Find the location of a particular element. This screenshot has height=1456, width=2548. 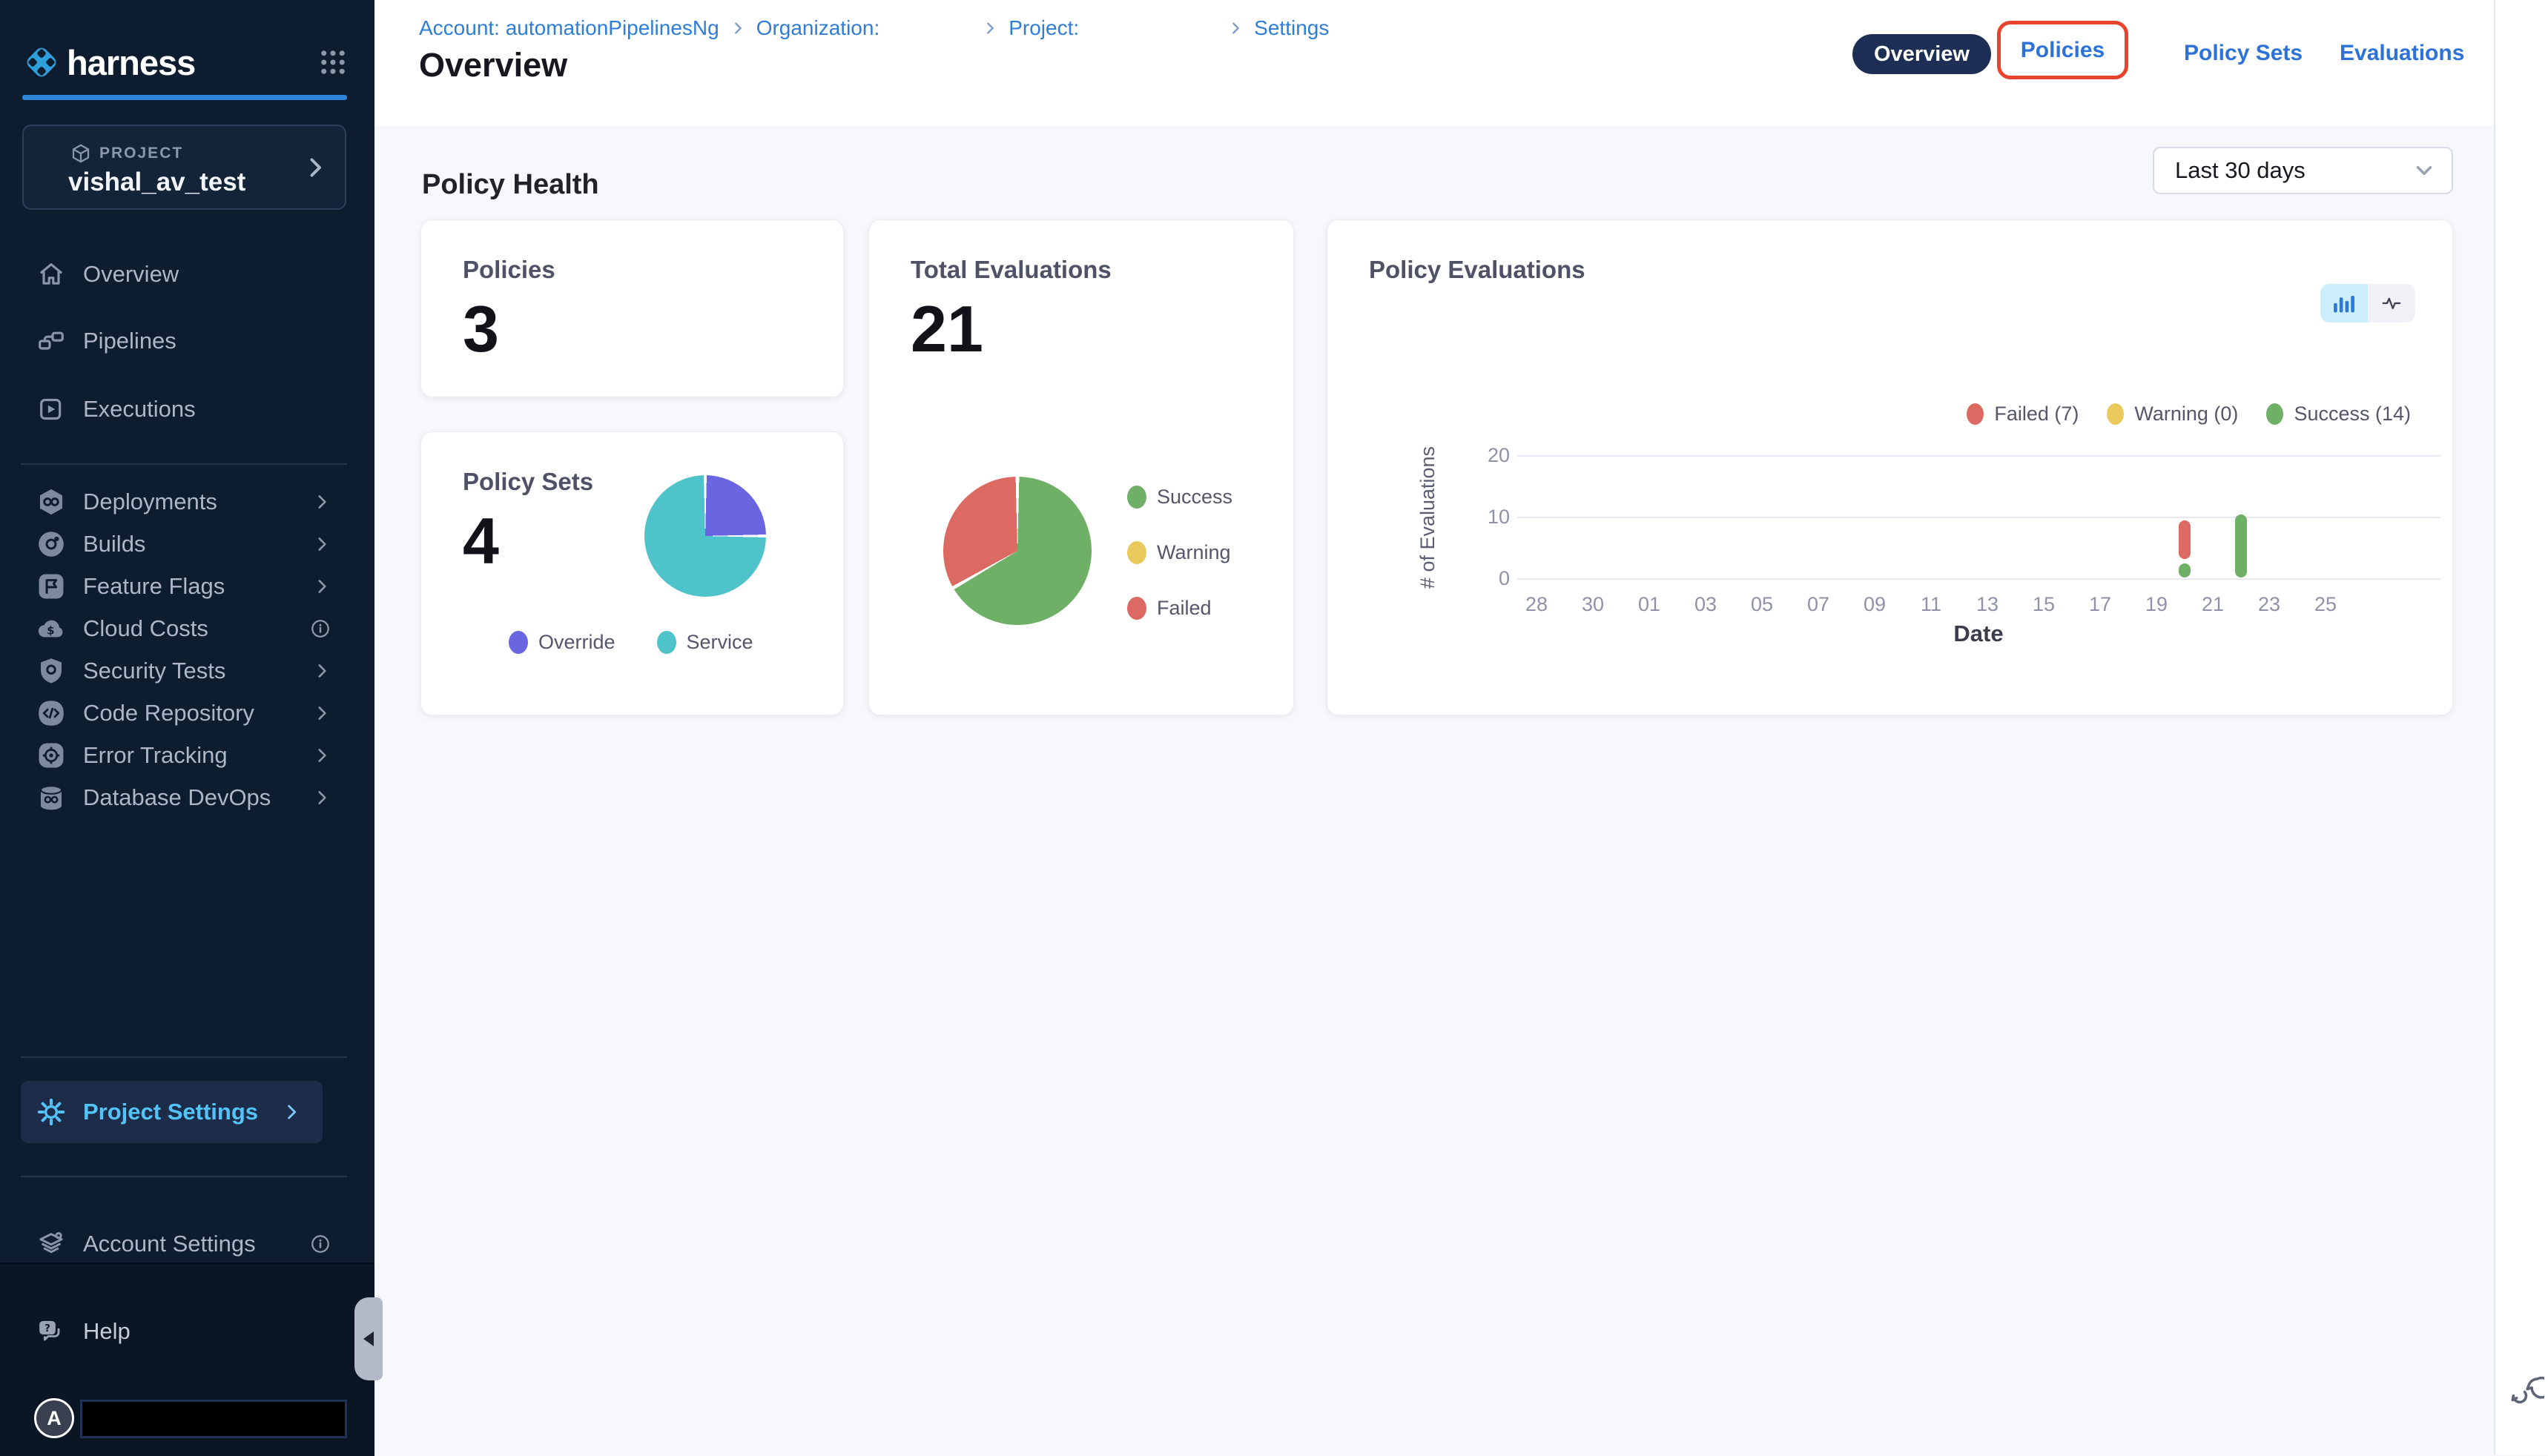

project-selector: PROJECT vishal_av_test is located at coordinates (184, 167).